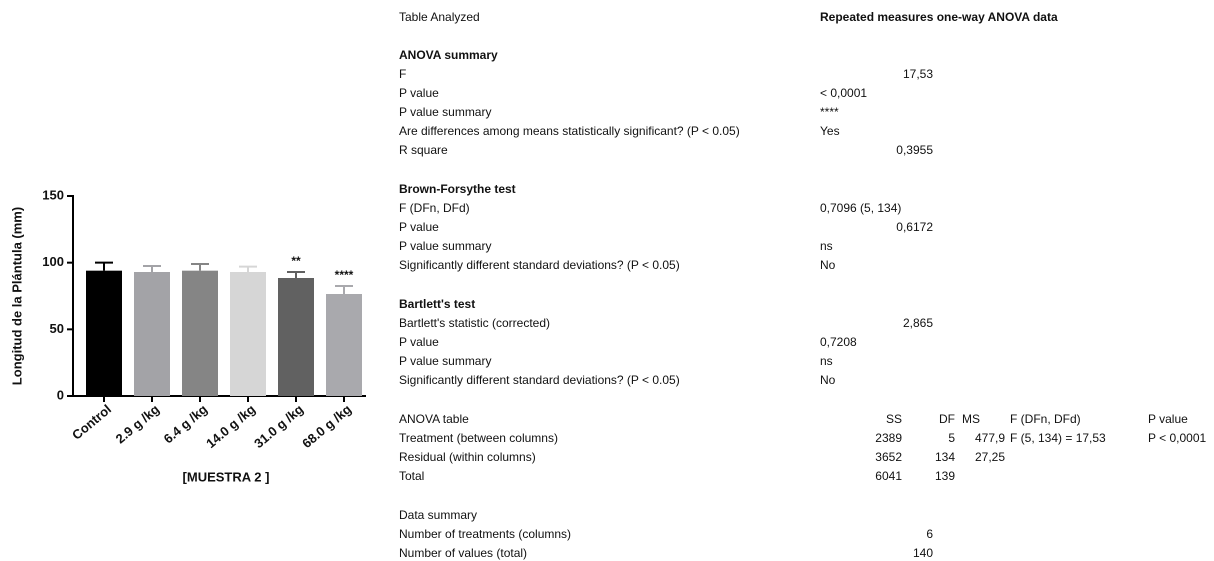  I want to click on row-label: Table Analyzed, so click(439, 17).